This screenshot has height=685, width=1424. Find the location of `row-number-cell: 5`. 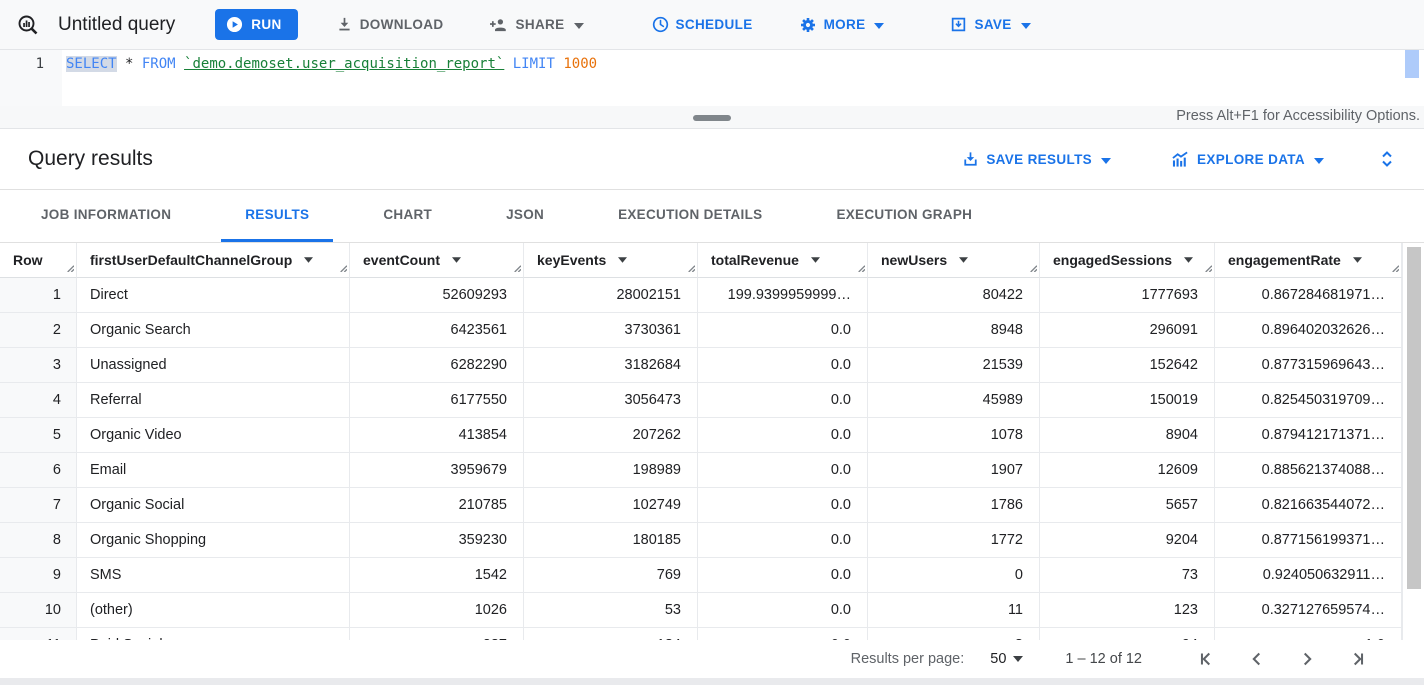

row-number-cell: 5 is located at coordinates (38, 435).